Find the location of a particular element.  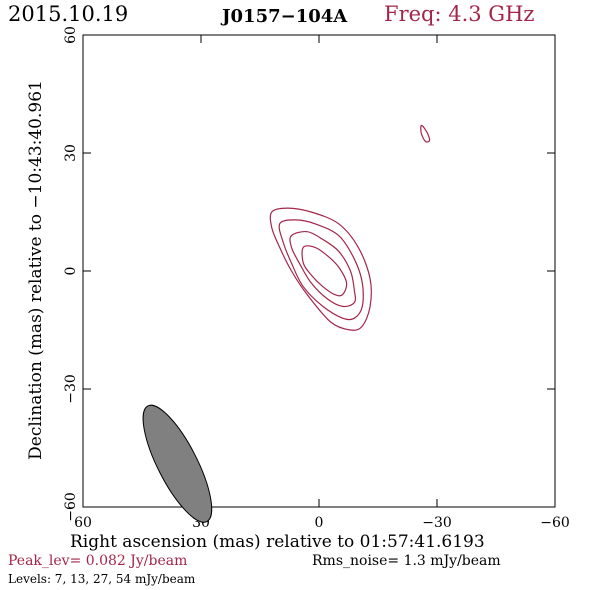

contour-13-mjy is located at coordinates (321, 270).